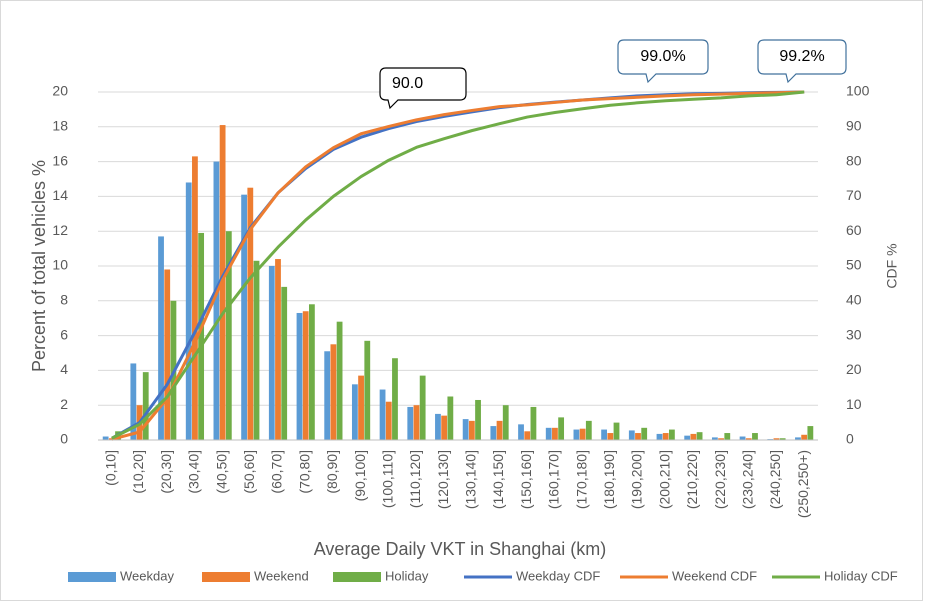 This screenshot has height=608, width=925. What do you see at coordinates (64, 334) in the screenshot?
I see `y-tick-label: 6` at bounding box center [64, 334].